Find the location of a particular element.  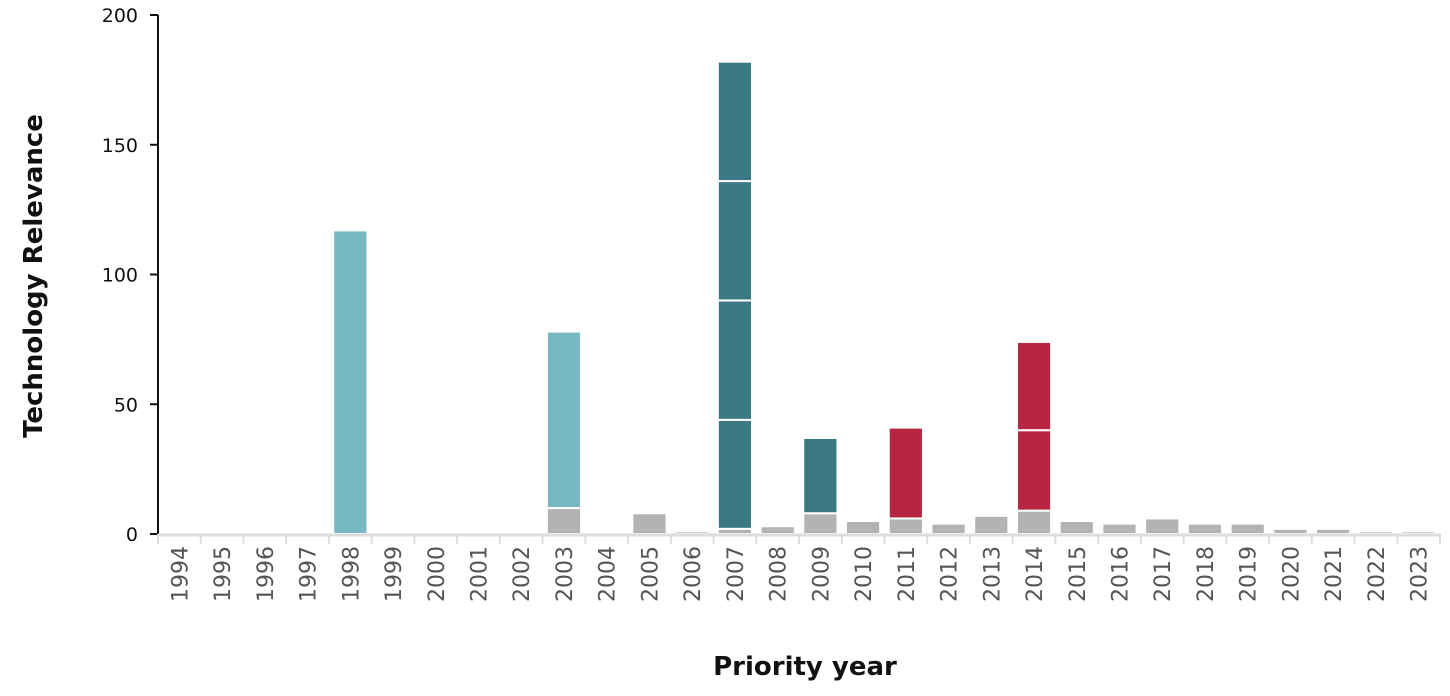

x-tick-label-2000: 2000 is located at coordinates (437, 574).